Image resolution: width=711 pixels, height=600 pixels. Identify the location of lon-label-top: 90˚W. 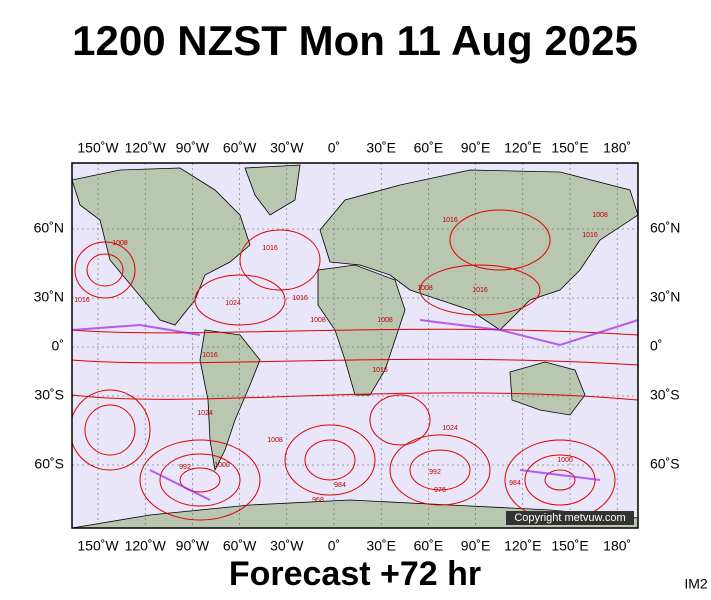
(193, 148).